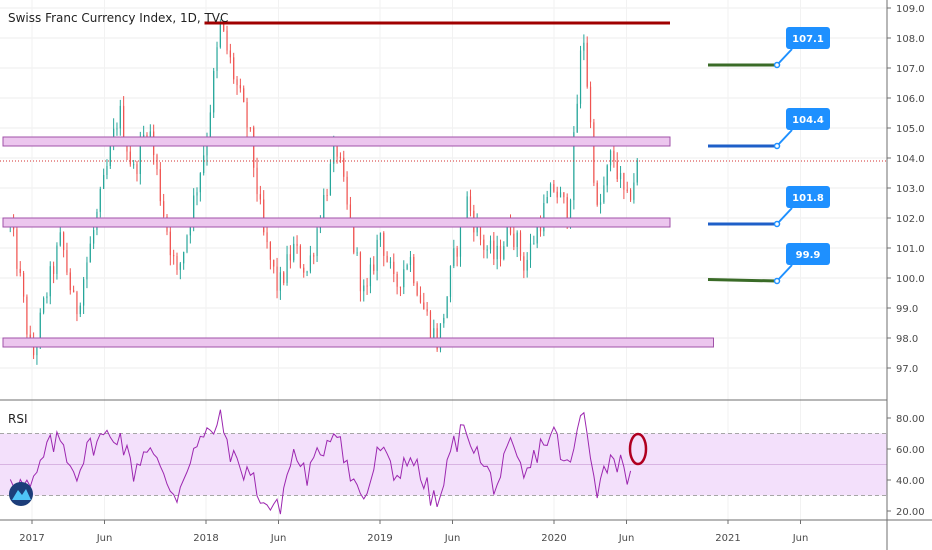  Describe the element at coordinates (638, 449) in the screenshot. I see `rsi-highlight-circle` at that location.